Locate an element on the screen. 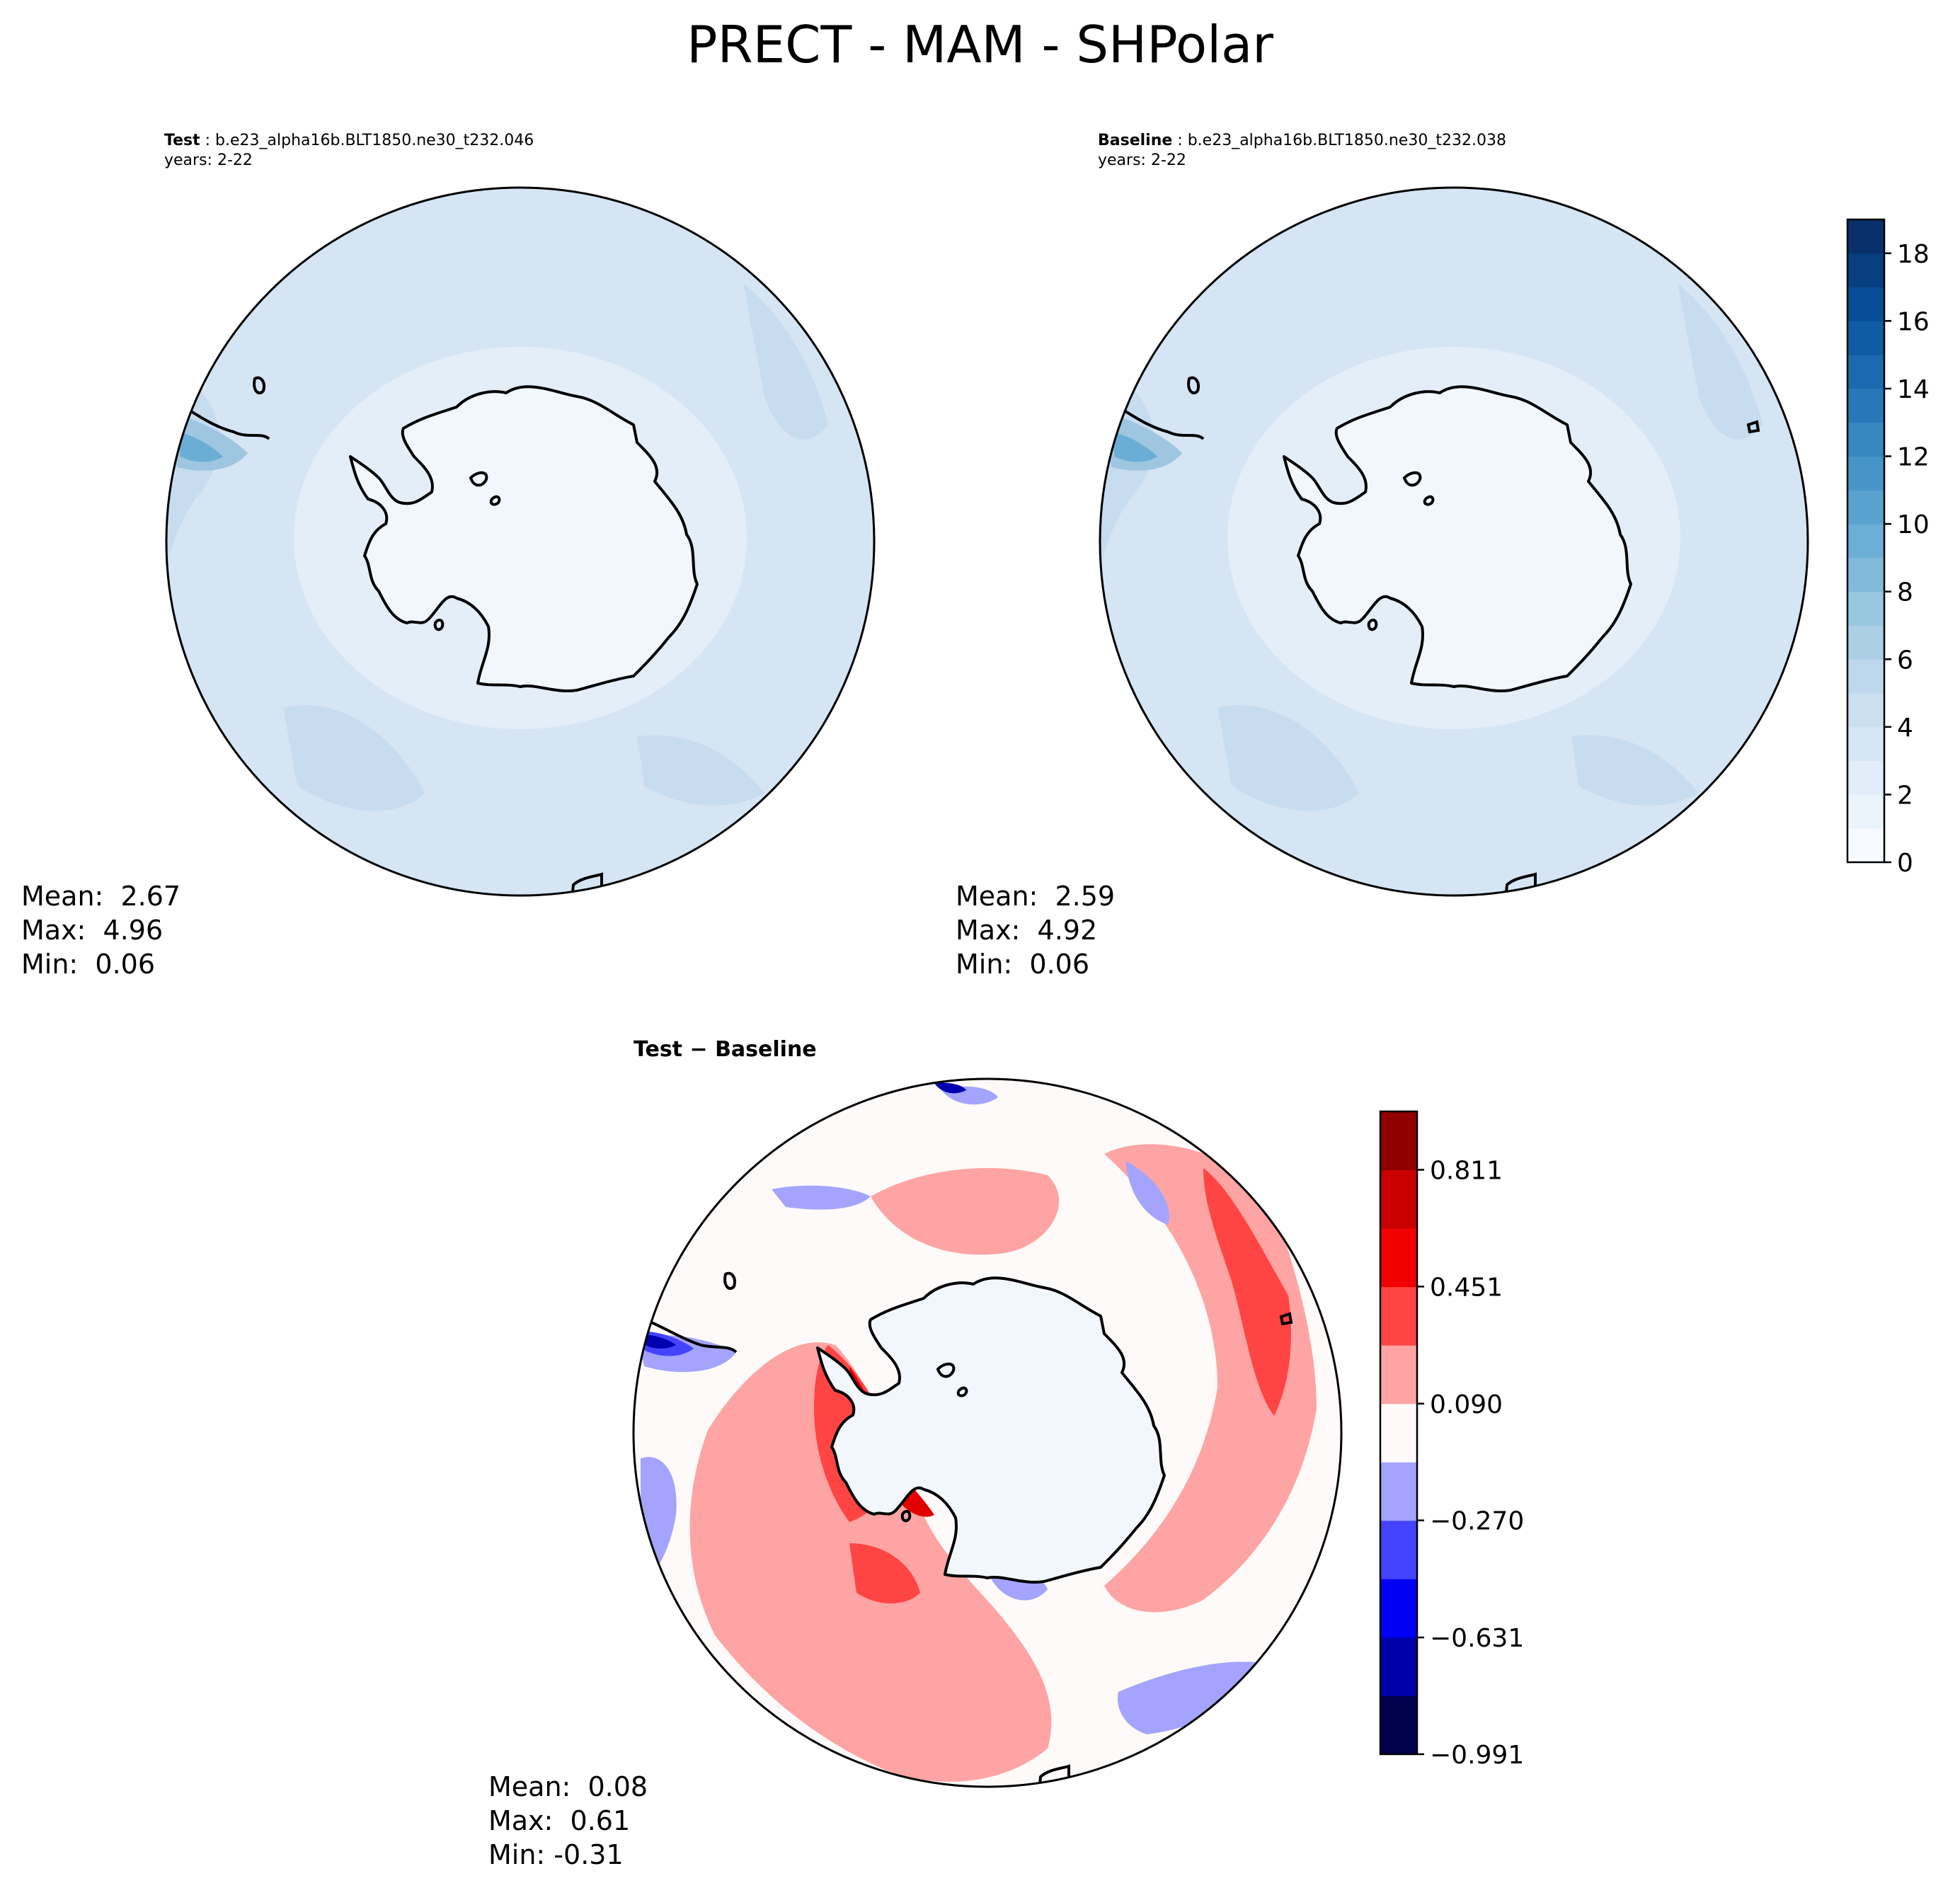 This screenshot has width=1960, height=1888. test-island is located at coordinates (259, 386).